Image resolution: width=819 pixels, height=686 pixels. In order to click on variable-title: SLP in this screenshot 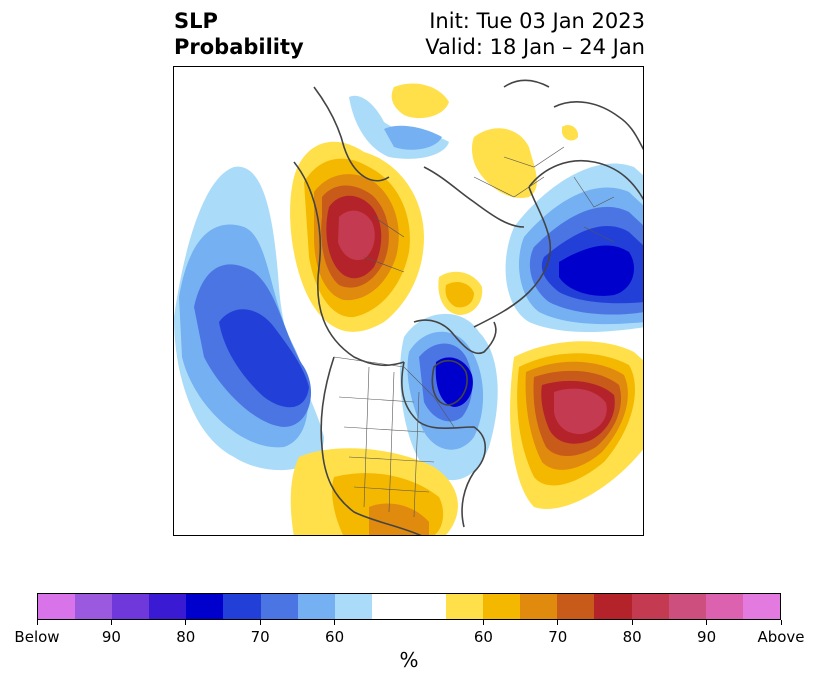, I will do `click(196, 21)`.